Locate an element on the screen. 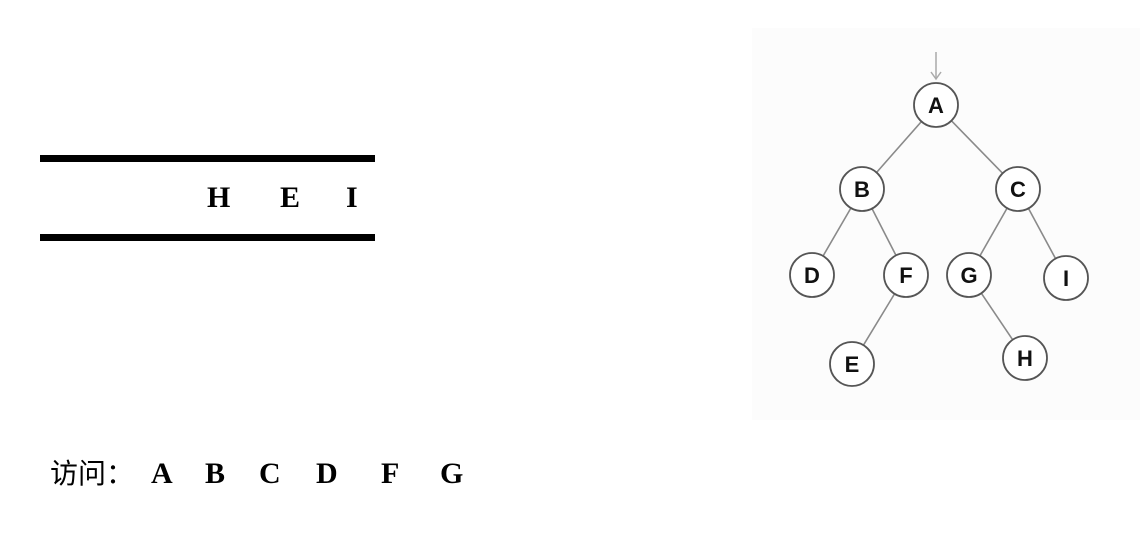 Image resolution: width=1146 pixels, height=559 pixels. tree-node-label: G is located at coordinates (968, 275).